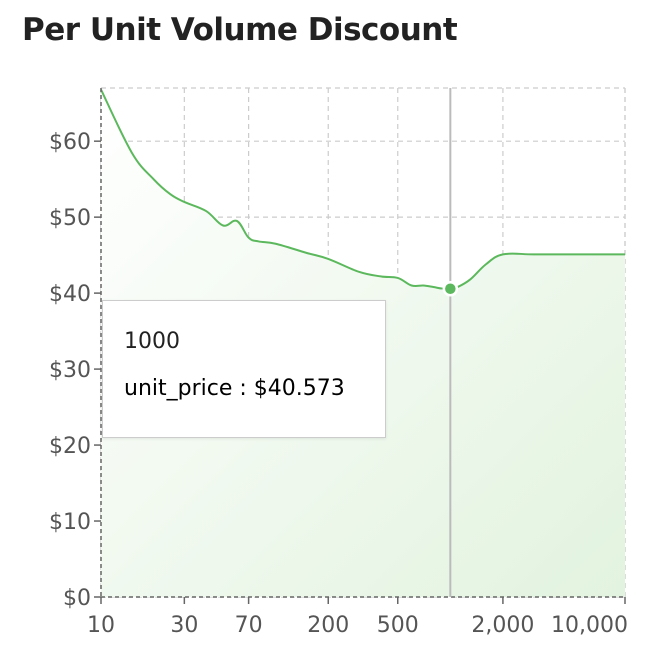  I want to click on cursor-point, so click(450, 288).